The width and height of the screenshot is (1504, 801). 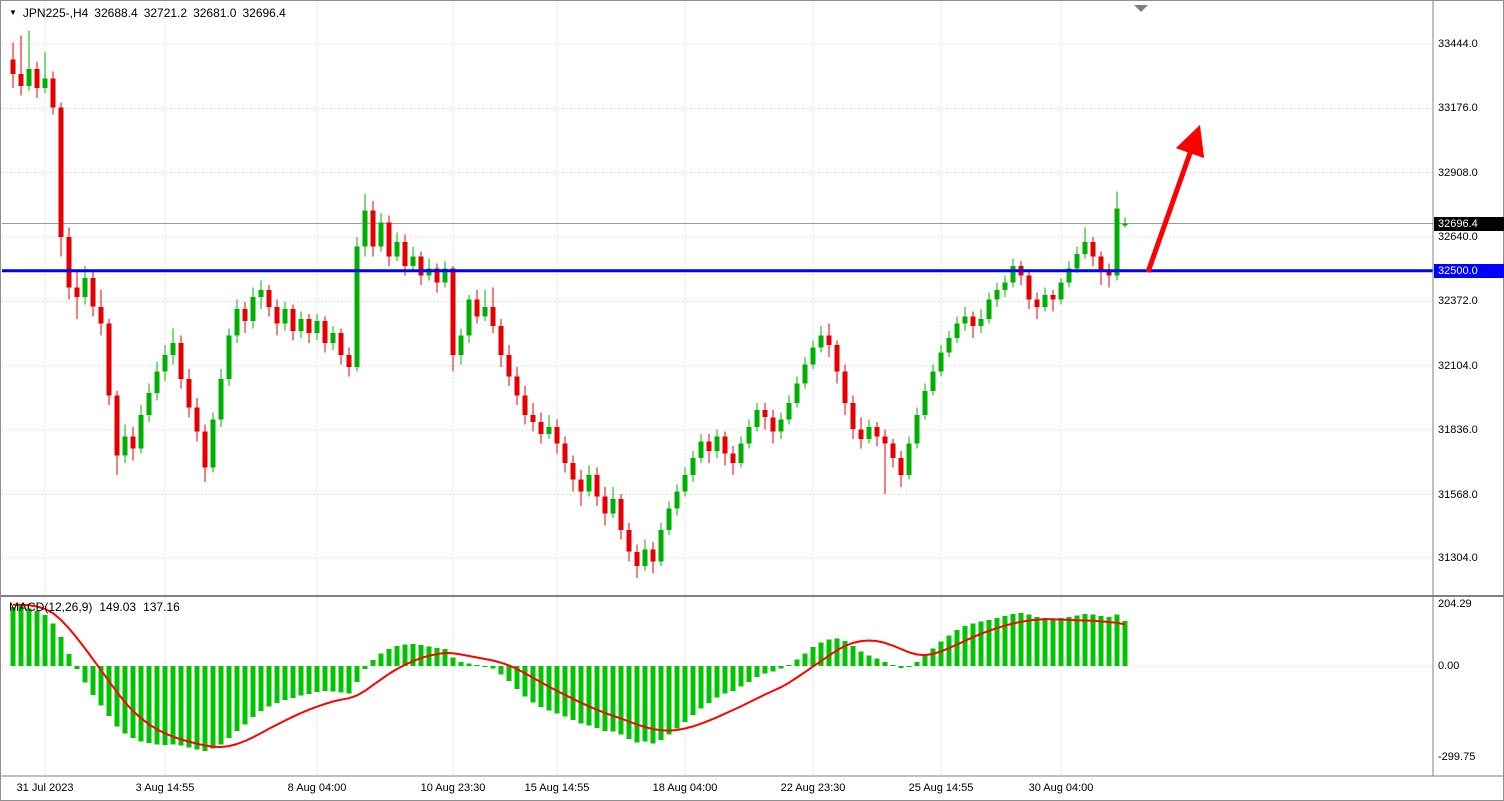 What do you see at coordinates (13, 12) in the screenshot?
I see `collapse-arrow-icon: ▼` at bounding box center [13, 12].